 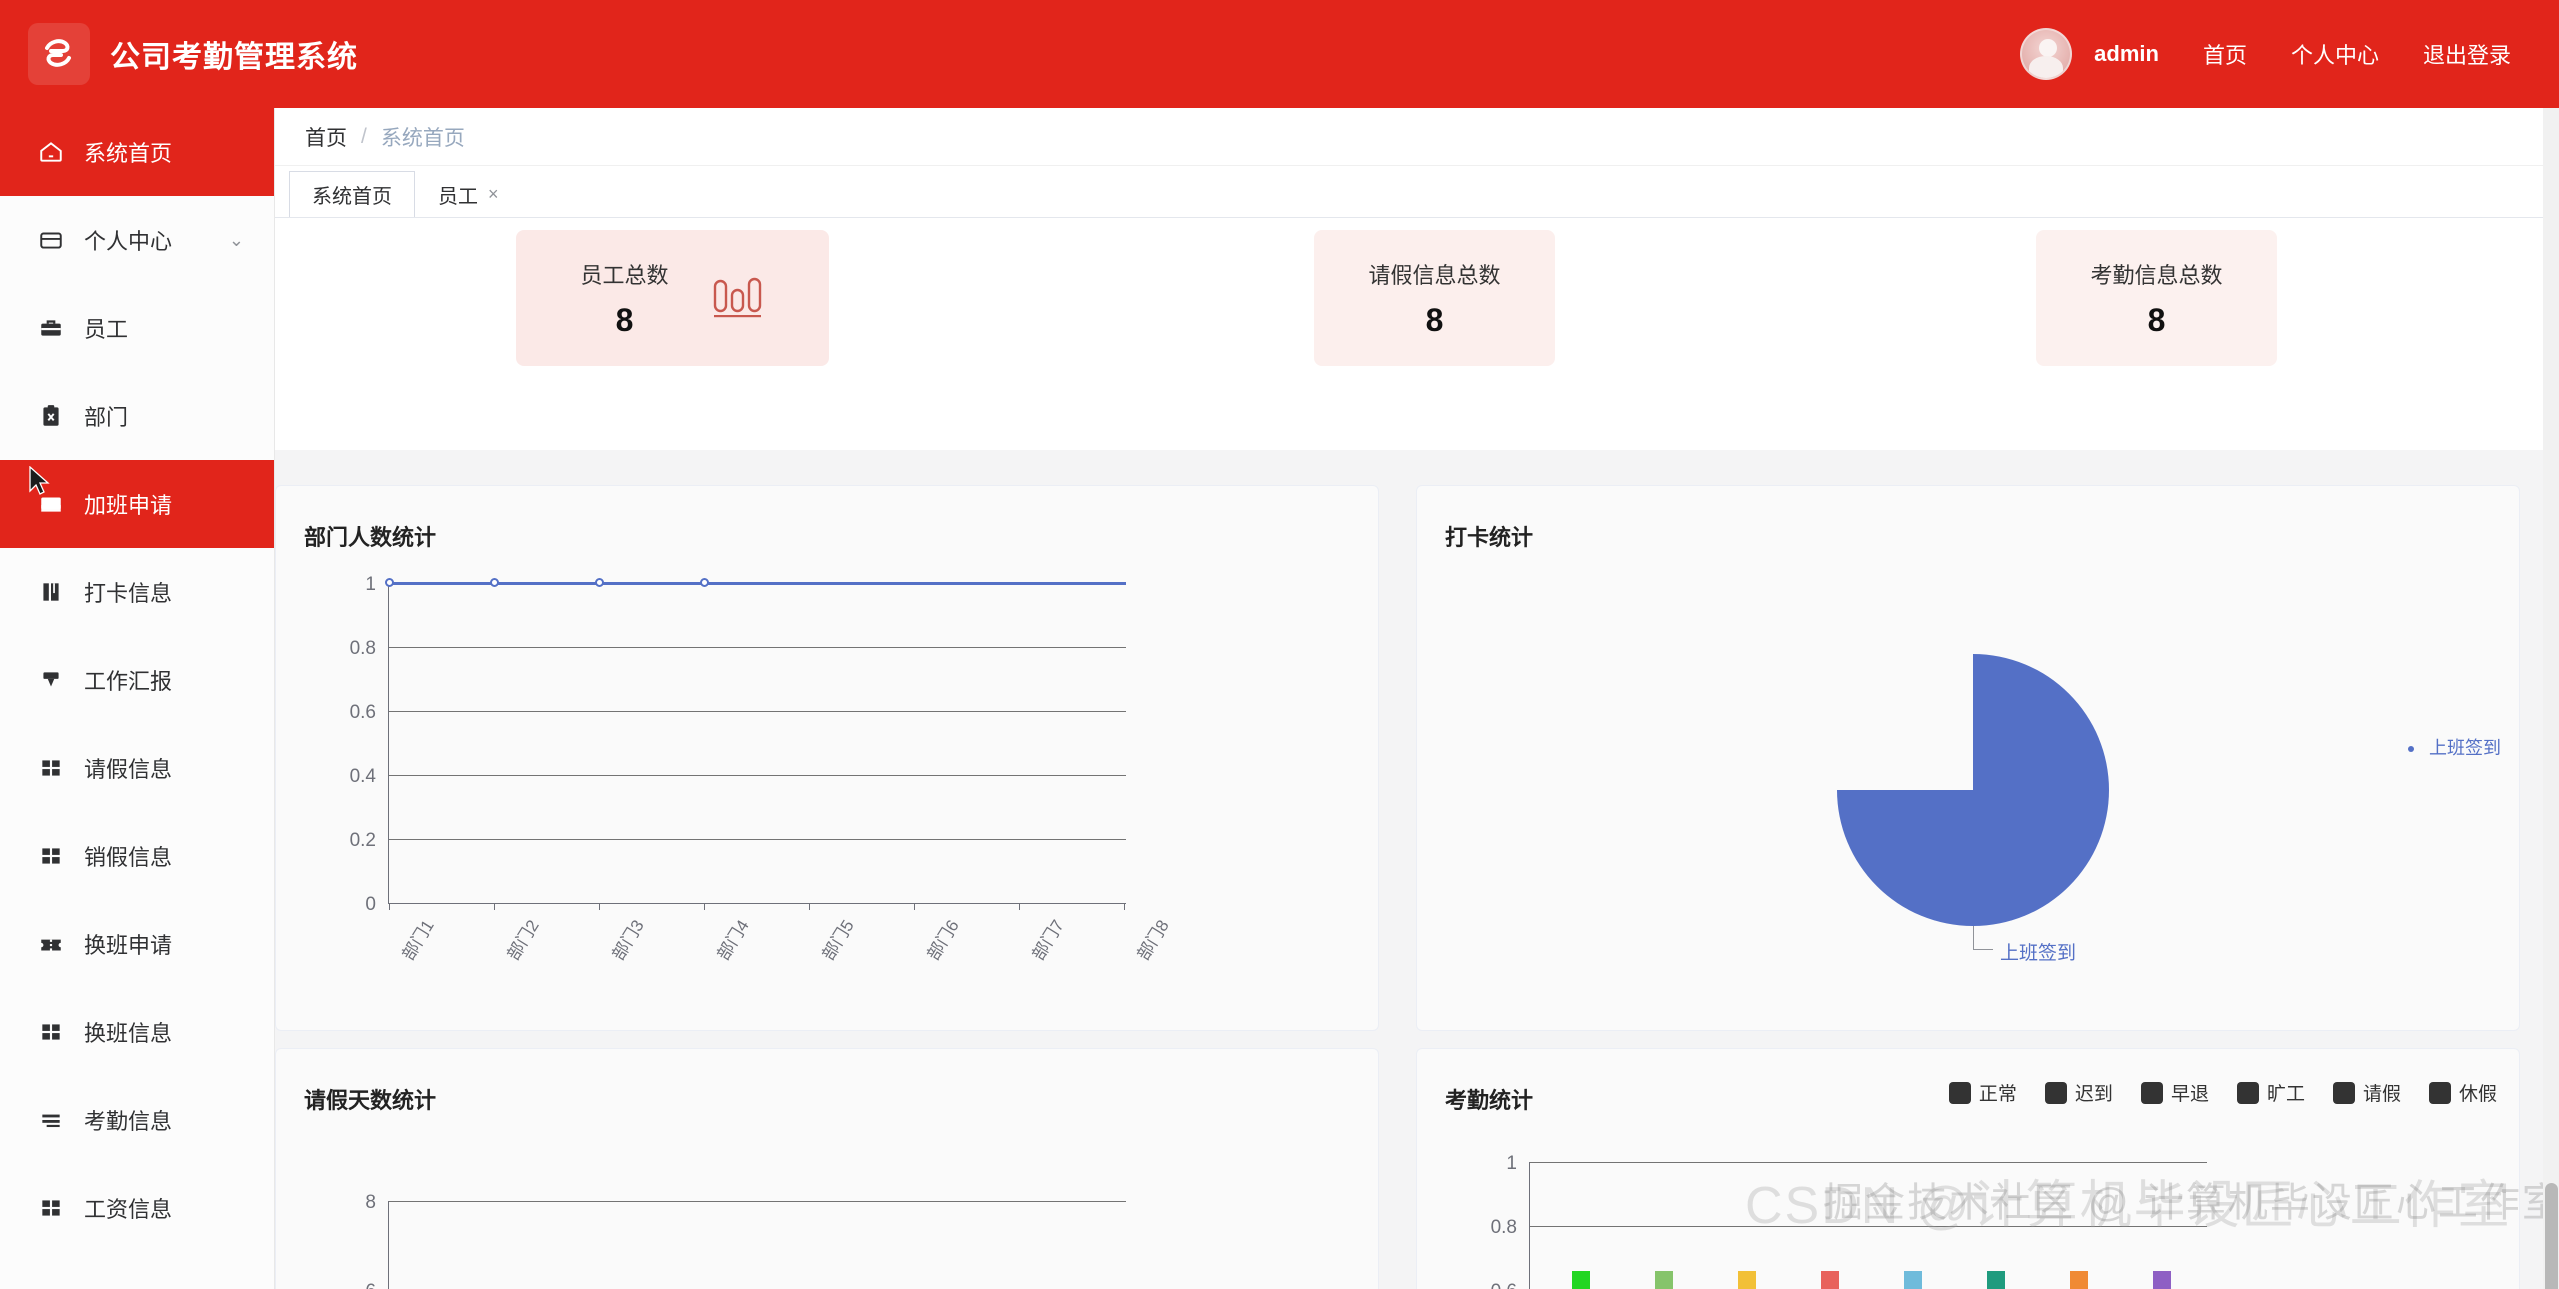 I want to click on legend-item-early-leave: 早退, so click(x=2174, y=1092).